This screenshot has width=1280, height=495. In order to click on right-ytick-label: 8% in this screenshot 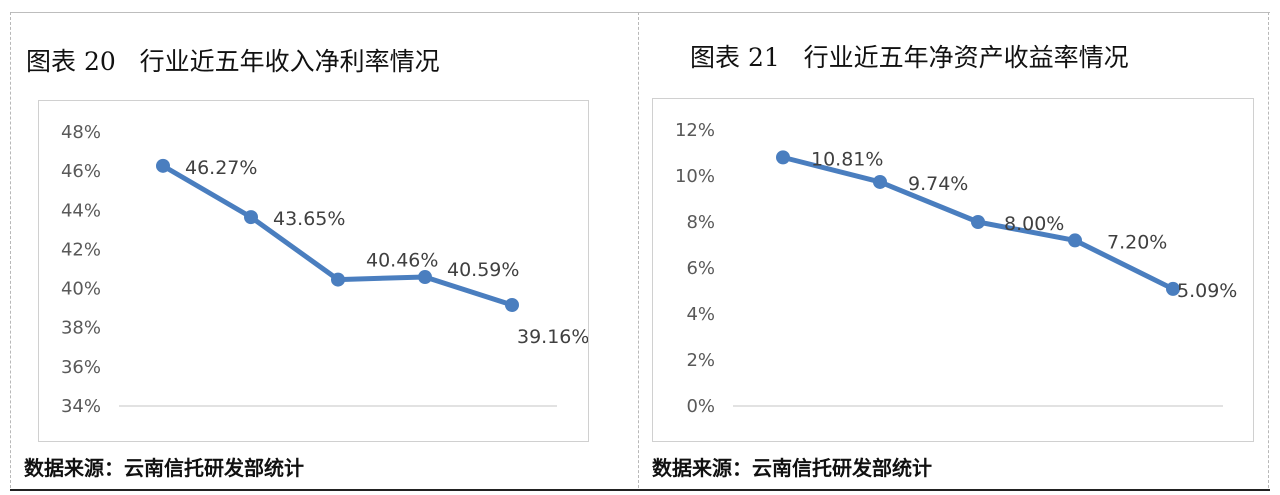, I will do `click(700, 222)`.